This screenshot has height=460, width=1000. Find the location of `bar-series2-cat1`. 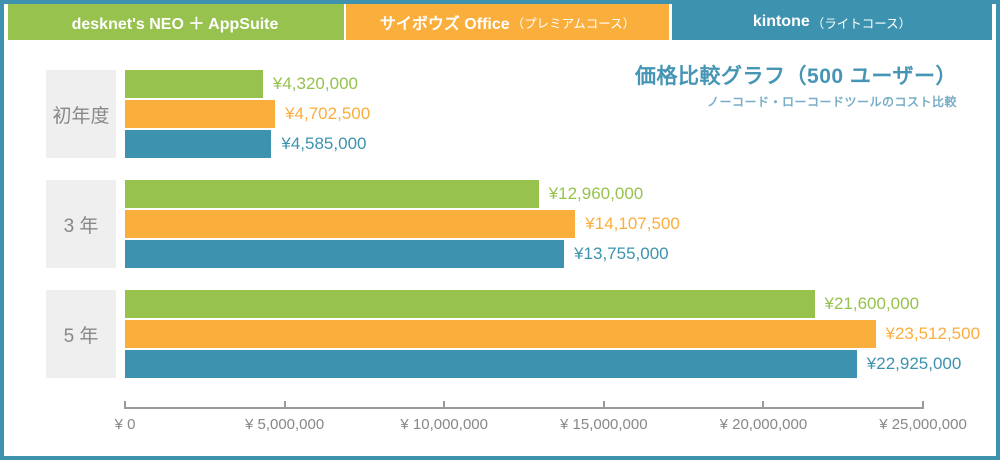

bar-series2-cat1 is located at coordinates (345, 254).